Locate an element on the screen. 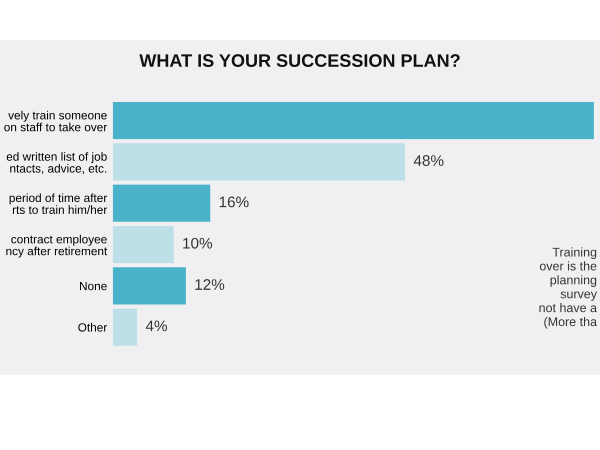 The image size is (600, 450). y-tick-label: Other is located at coordinates (93, 327).